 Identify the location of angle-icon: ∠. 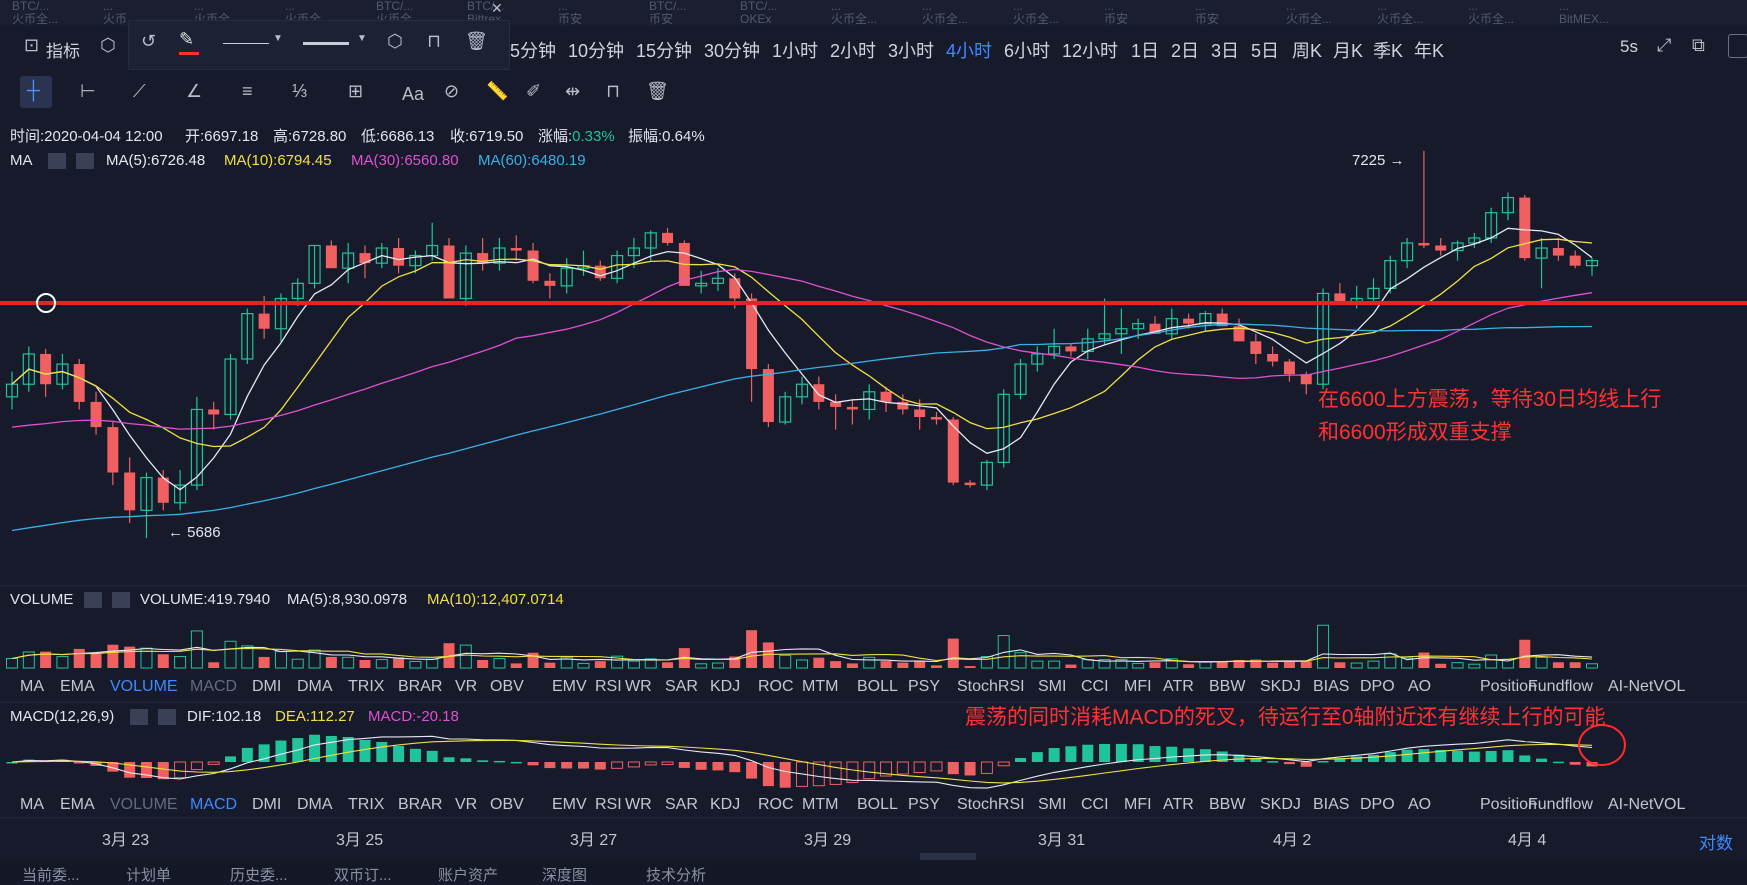
(194, 91).